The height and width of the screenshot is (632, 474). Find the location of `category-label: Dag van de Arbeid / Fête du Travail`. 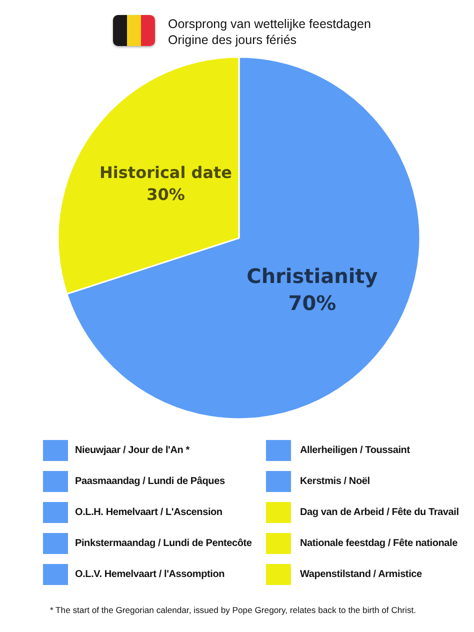

category-label: Dag van de Arbeid / Fête du Travail is located at coordinates (379, 512).